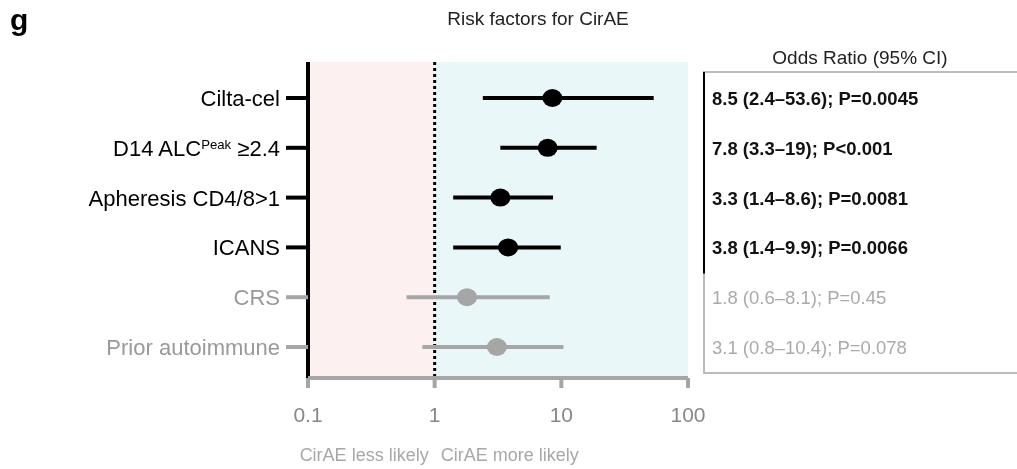  I want to click on text: 7.8 (3.3–19); P<0.001, so click(802, 148).